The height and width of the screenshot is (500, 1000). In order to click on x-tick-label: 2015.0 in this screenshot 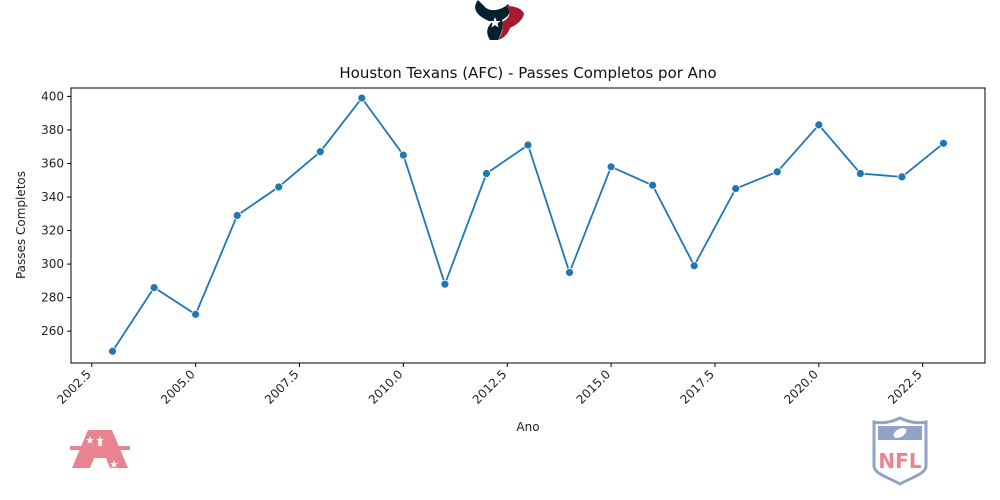, I will do `click(594, 387)`.